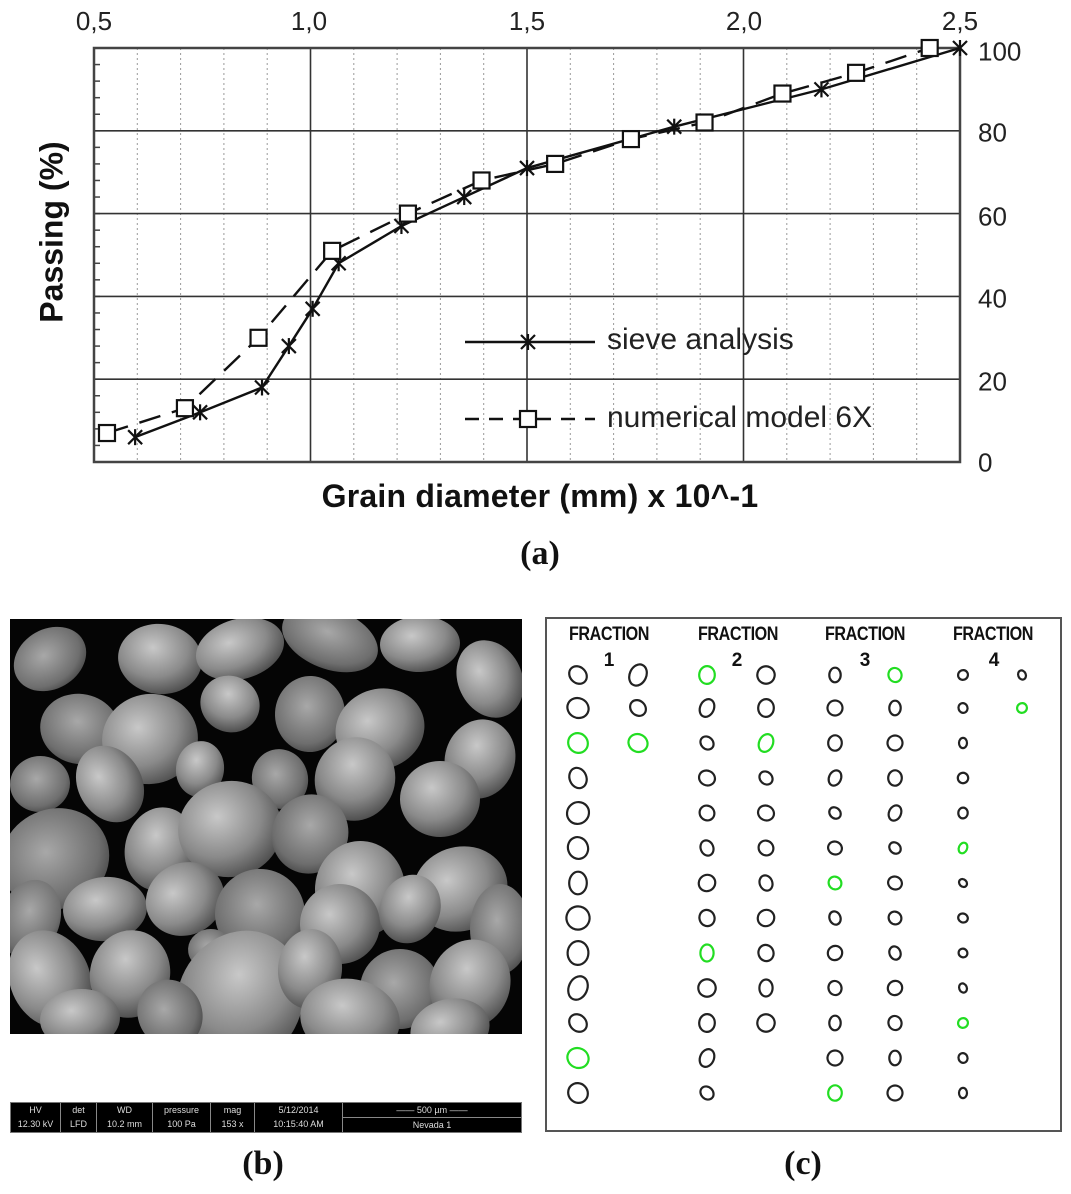 This screenshot has width=1071, height=1194. I want to click on x-tick-label: 0,5, so click(94, 21).